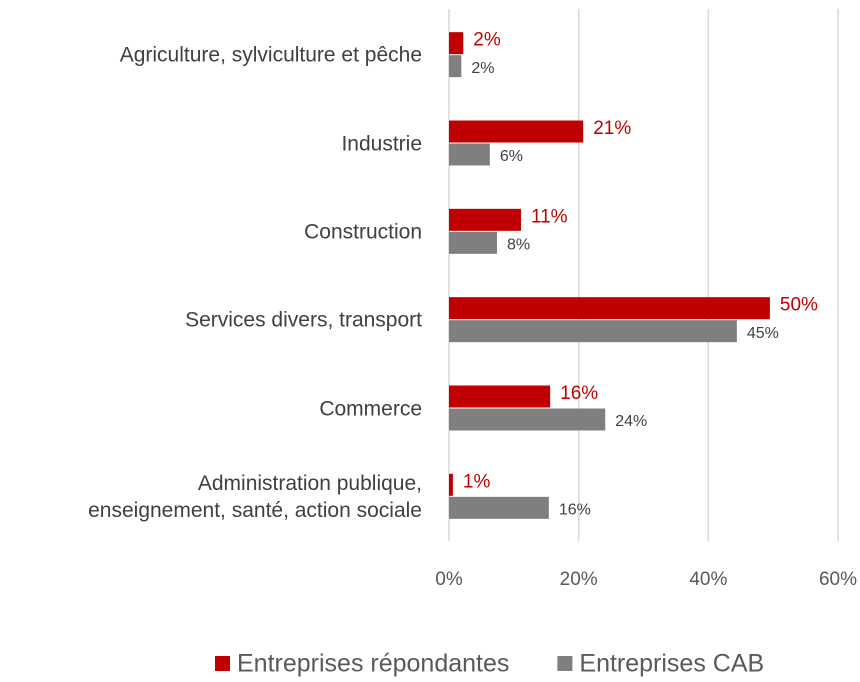 This screenshot has width=860, height=682. I want to click on x-tick-label: 20%, so click(579, 579).